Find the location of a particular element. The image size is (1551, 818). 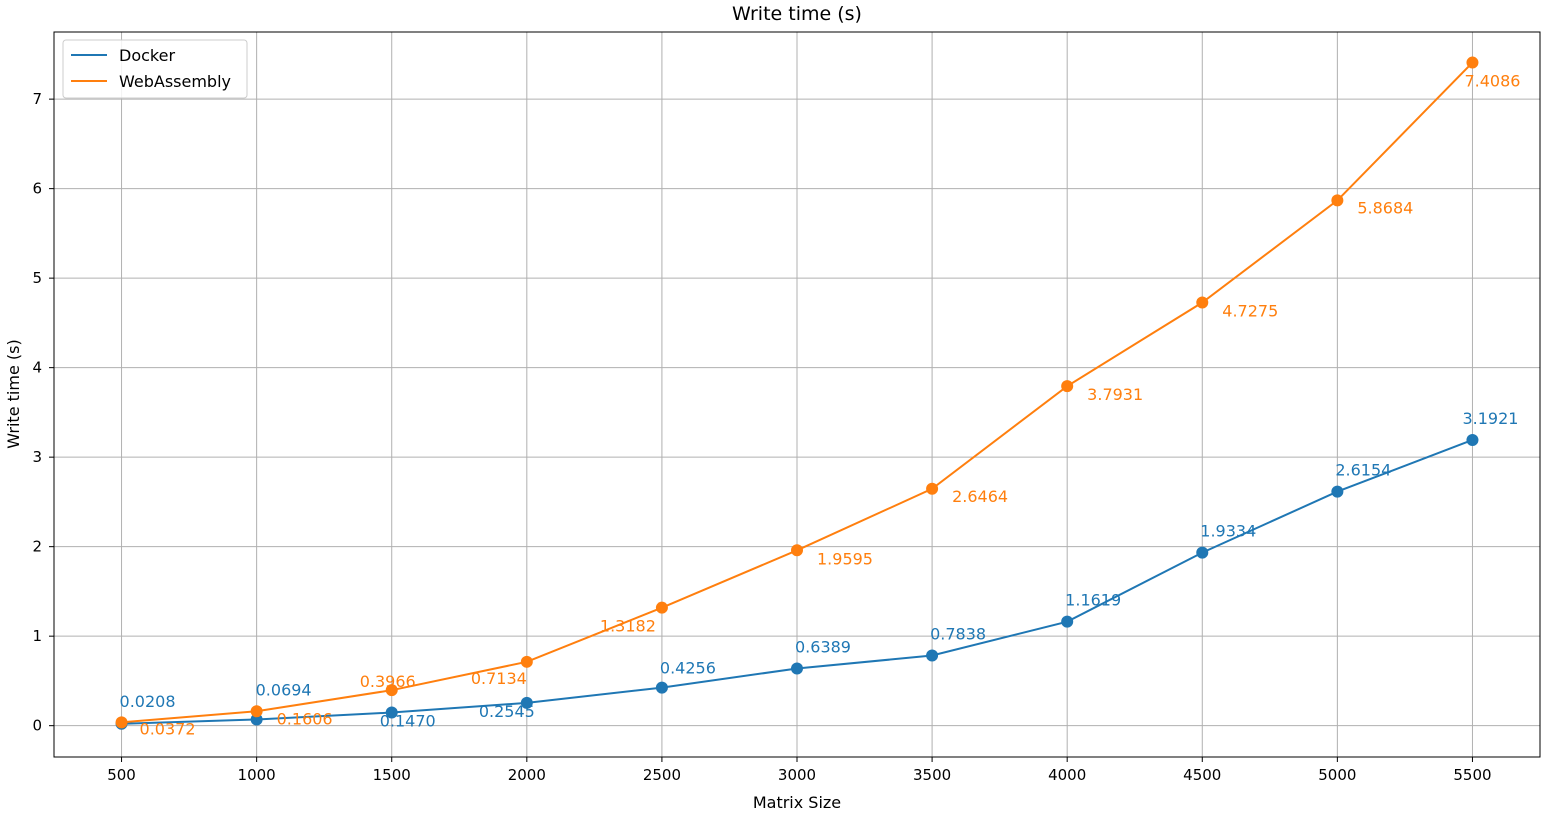

data-label-docker: 0.0694 is located at coordinates (284, 689).